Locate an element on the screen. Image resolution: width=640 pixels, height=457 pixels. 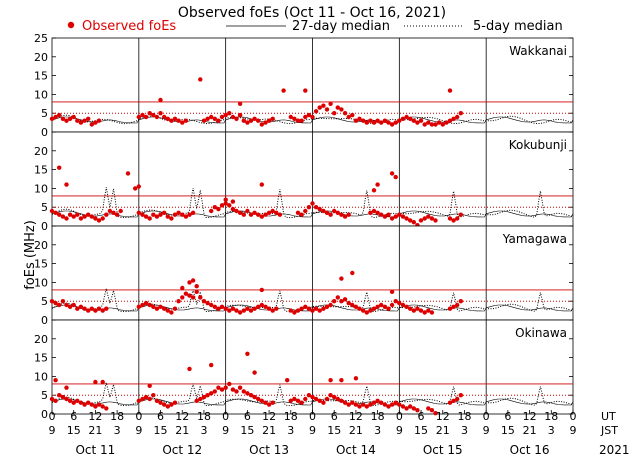
jst-tick-label: 9 is located at coordinates (52, 430).